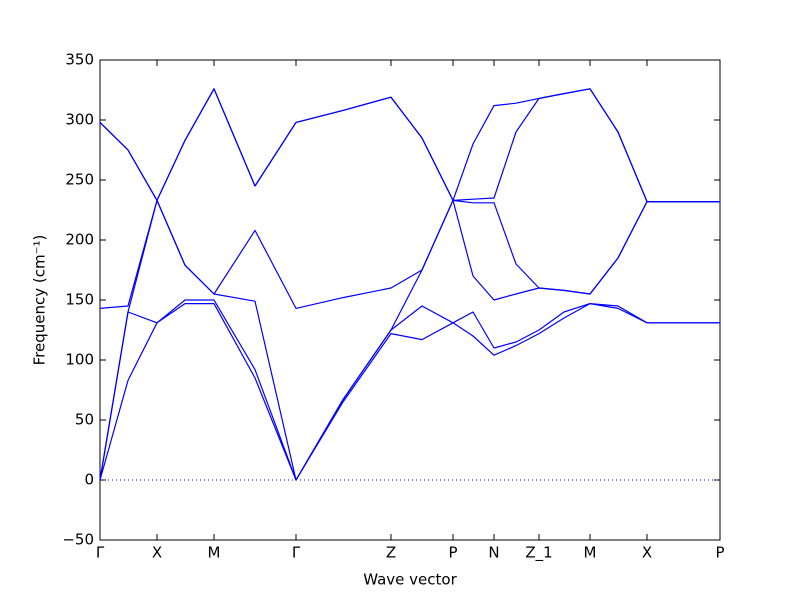 The height and width of the screenshot is (600, 800). Describe the element at coordinates (410, 580) in the screenshot. I see `x-axis-label: Wave vector` at that location.